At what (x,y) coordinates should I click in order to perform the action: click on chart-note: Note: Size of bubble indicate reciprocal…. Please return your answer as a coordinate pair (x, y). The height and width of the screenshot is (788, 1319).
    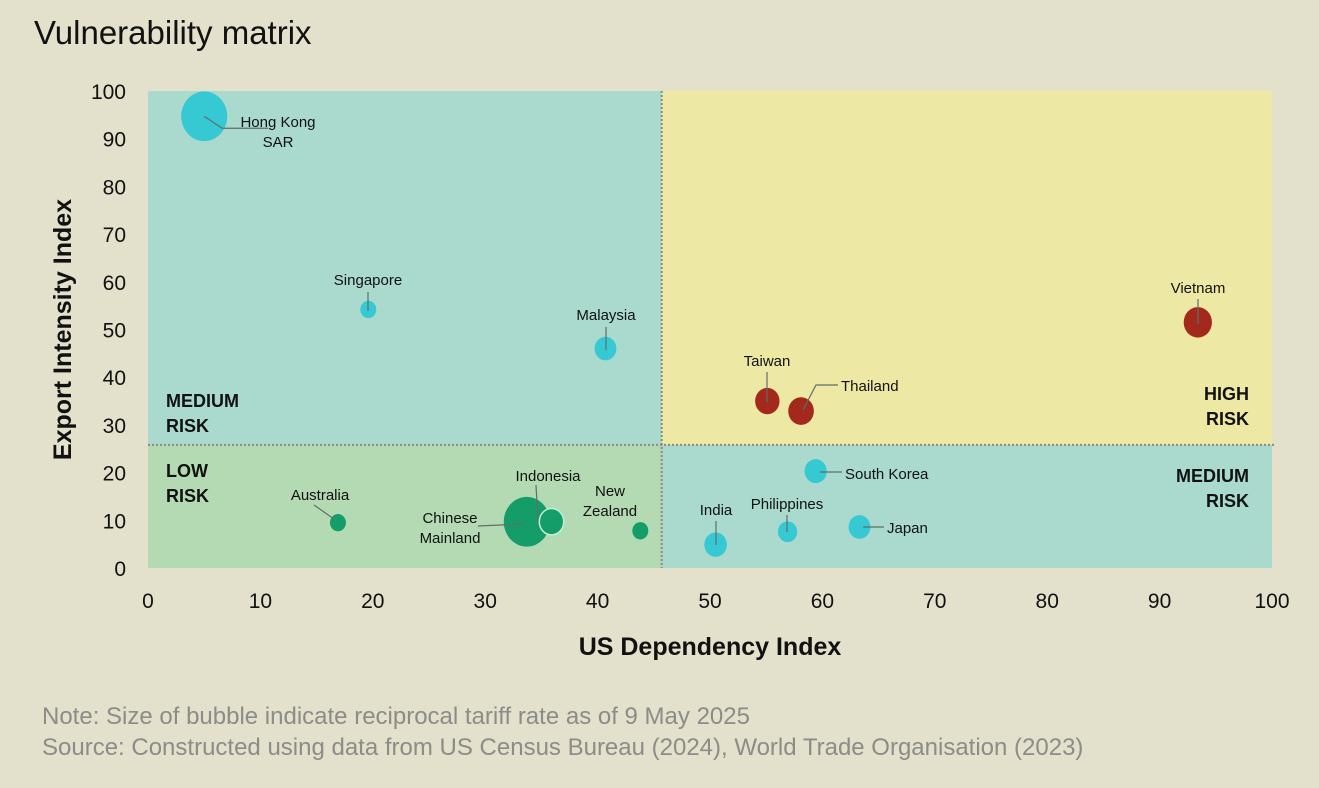
    Looking at the image, I should click on (396, 716).